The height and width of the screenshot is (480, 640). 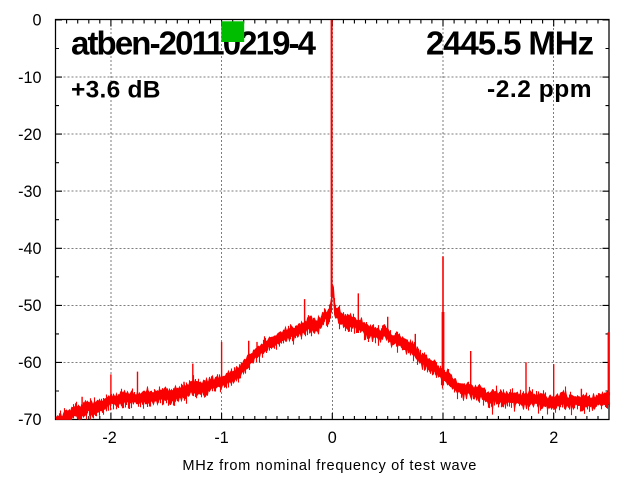 What do you see at coordinates (116, 90) in the screenshot?
I see `svg-text: +3.6 dB` at bounding box center [116, 90].